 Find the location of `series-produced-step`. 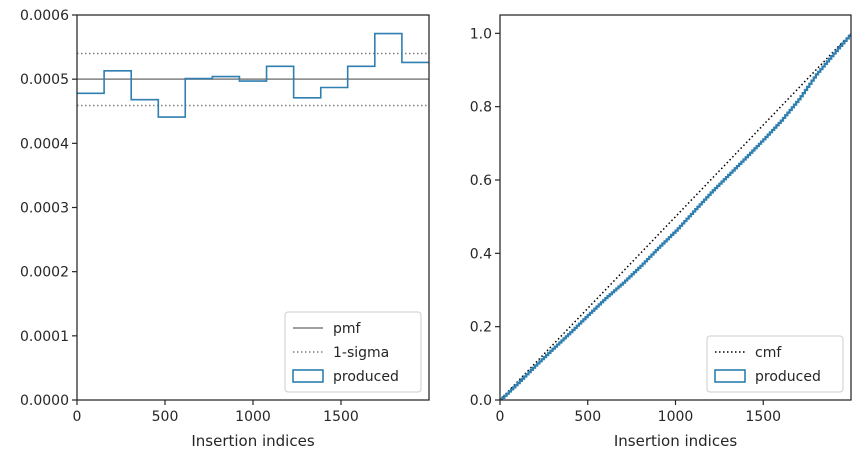

series-produced-step is located at coordinates (253, 75).